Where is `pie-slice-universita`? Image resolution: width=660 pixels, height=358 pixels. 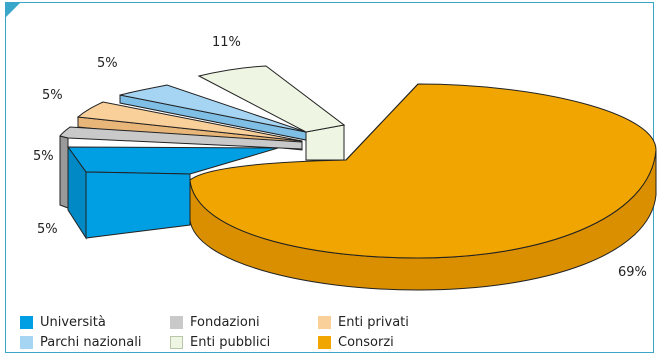 pie-slice-universita is located at coordinates (173, 192).